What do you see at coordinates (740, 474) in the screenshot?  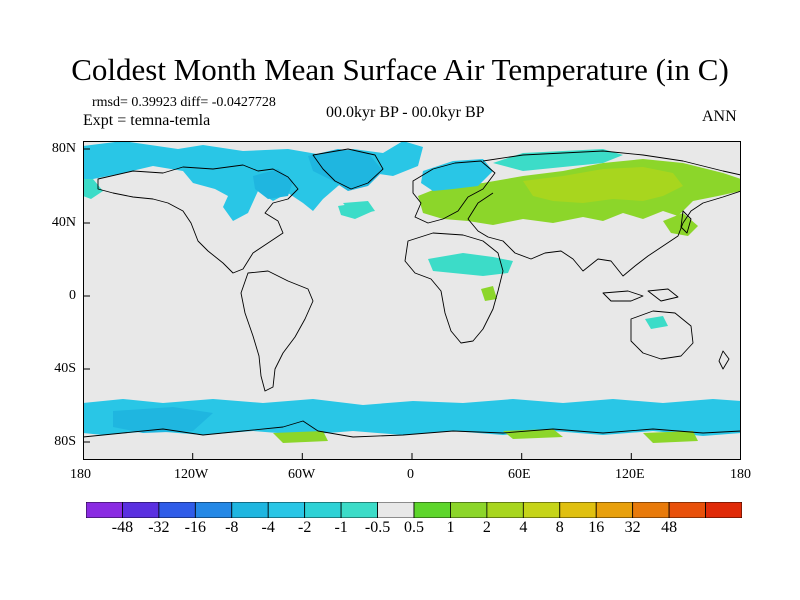 I see `lon-label-180e: 180` at bounding box center [740, 474].